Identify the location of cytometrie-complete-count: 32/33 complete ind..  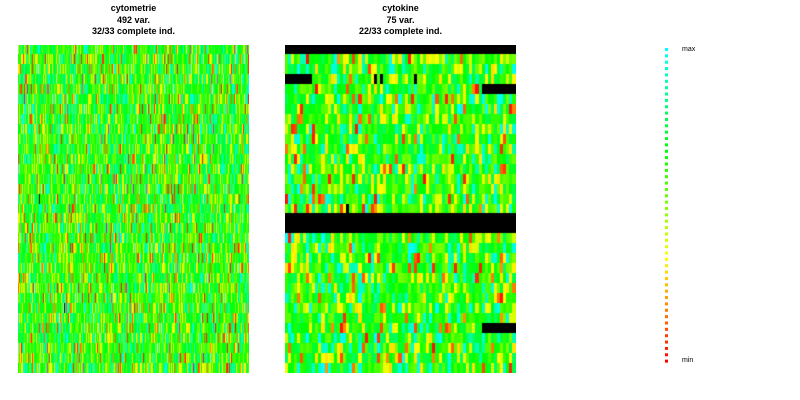
(133, 31).